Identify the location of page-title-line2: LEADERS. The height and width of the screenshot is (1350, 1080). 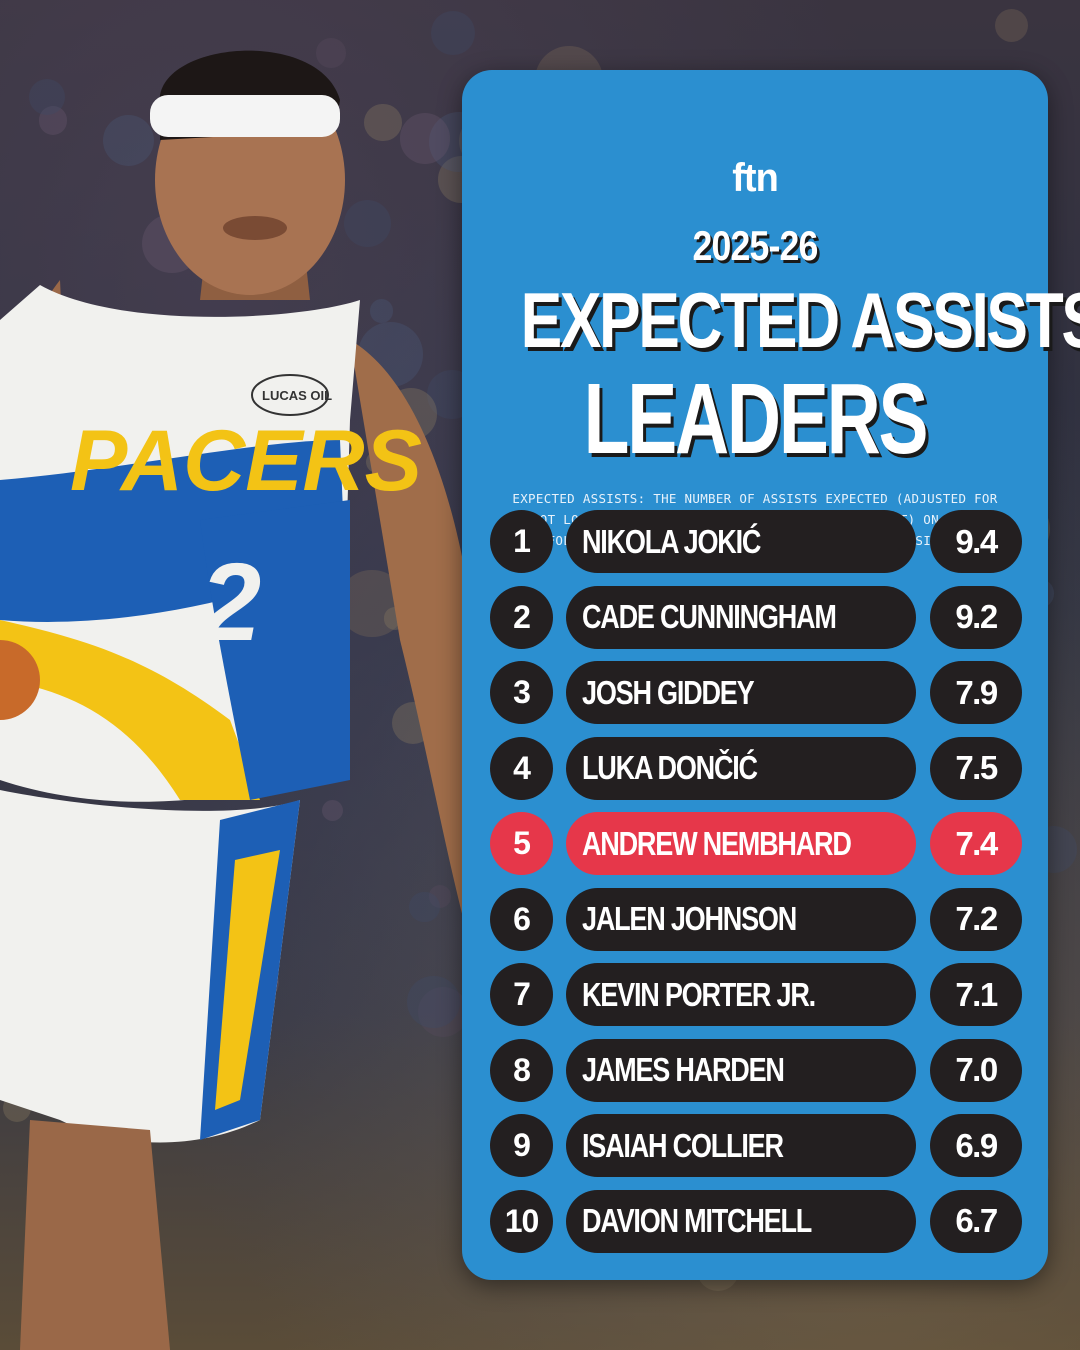
(756, 419).